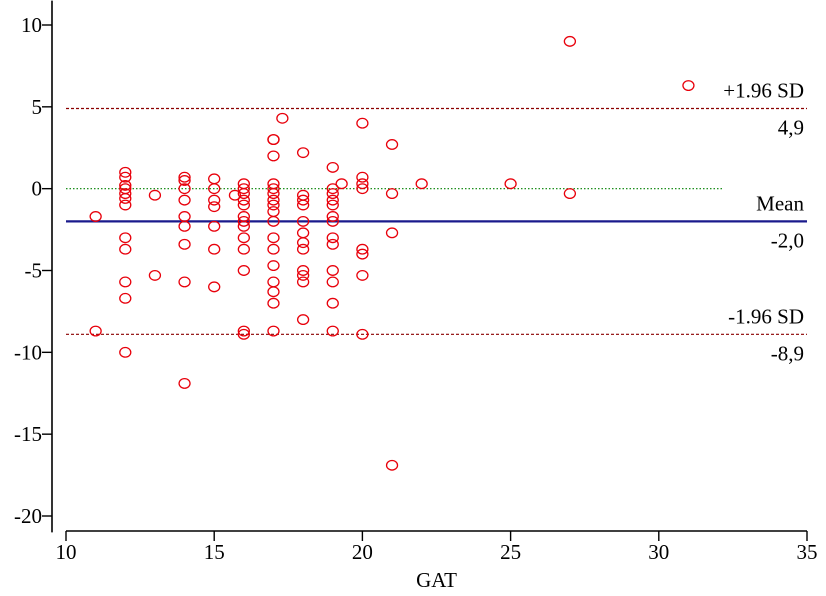  Describe the element at coordinates (510, 552) in the screenshot. I see `x-tick-label: 25` at that location.